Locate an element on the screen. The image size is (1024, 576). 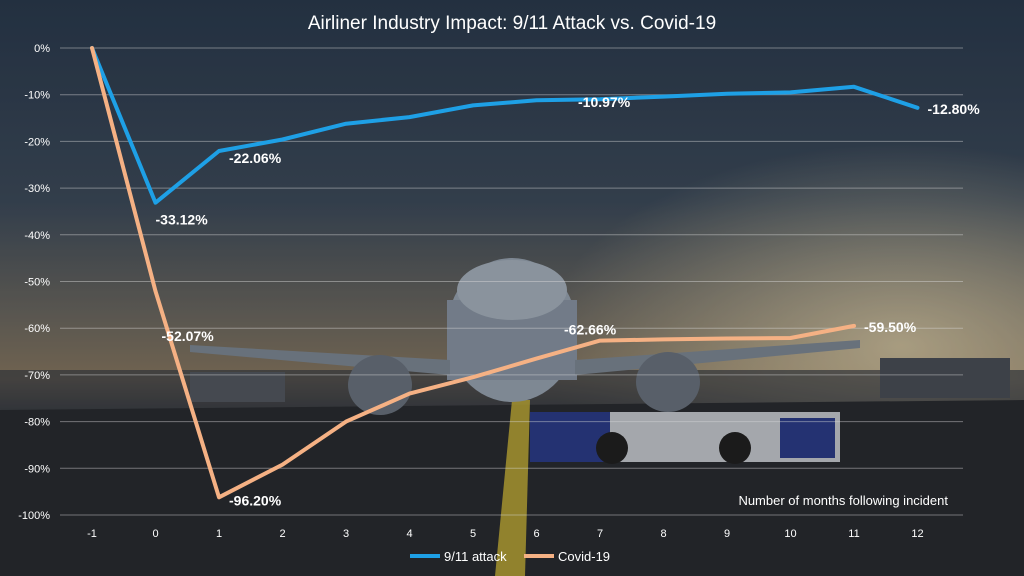
y-tick-label: -80% is located at coordinates (37, 423).